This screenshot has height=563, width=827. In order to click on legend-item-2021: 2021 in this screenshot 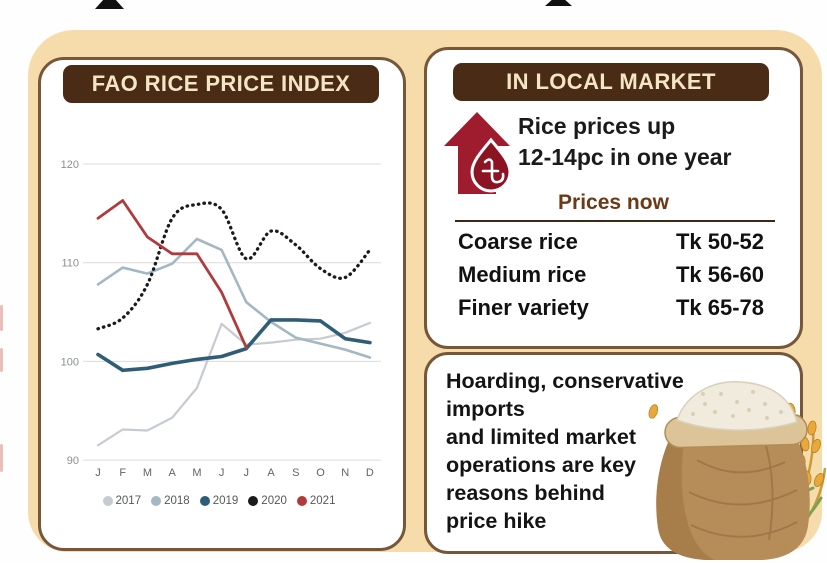, I will do `click(316, 501)`.